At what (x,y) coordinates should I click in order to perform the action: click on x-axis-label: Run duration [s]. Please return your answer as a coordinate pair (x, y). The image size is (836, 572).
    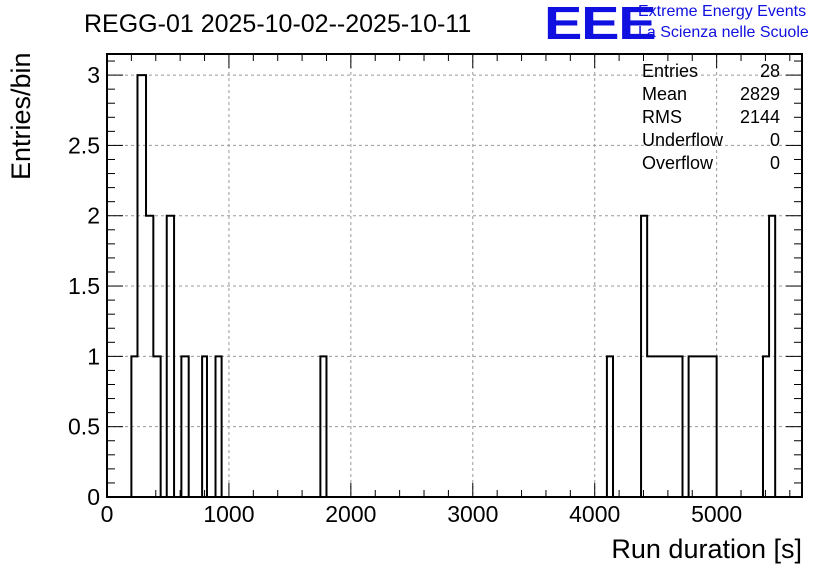
    Looking at the image, I should click on (706, 549).